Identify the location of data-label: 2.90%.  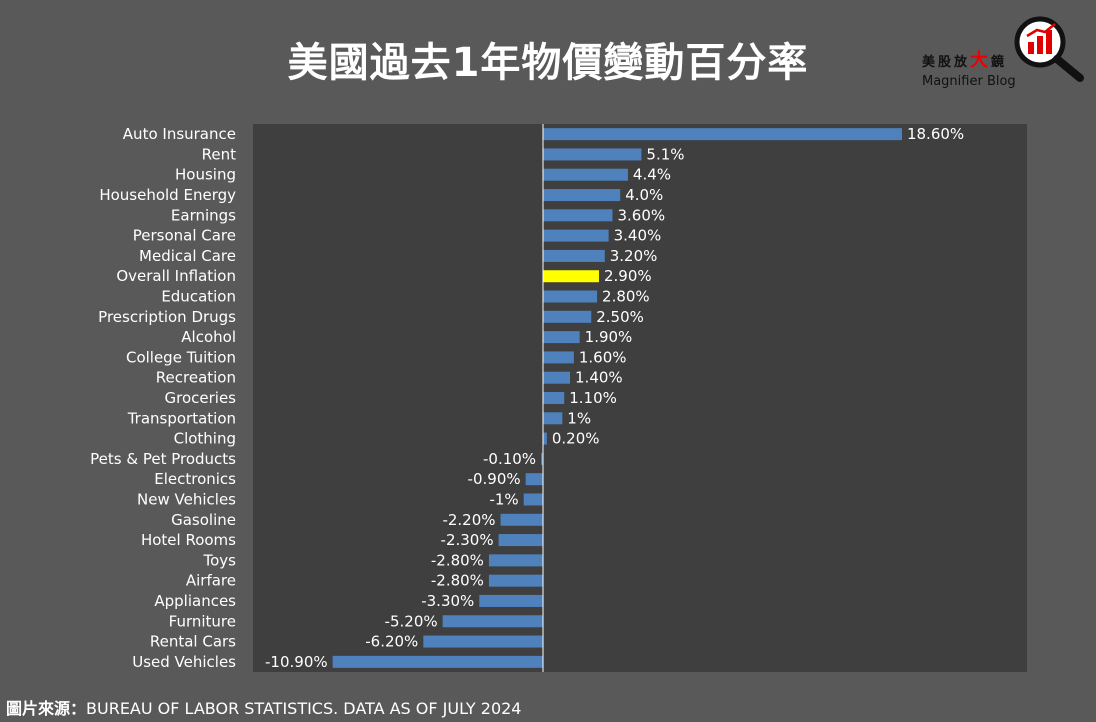
(628, 276).